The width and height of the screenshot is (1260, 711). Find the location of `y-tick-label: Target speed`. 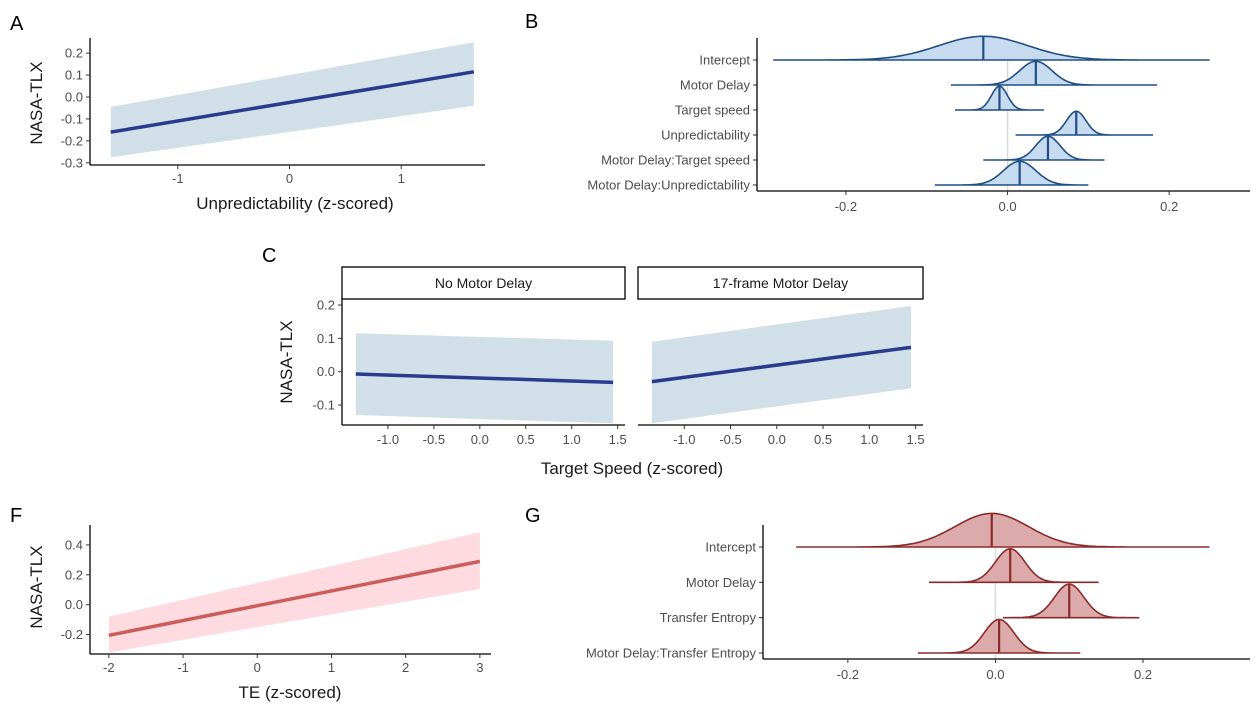

y-tick-label: Target speed is located at coordinates (712, 110).